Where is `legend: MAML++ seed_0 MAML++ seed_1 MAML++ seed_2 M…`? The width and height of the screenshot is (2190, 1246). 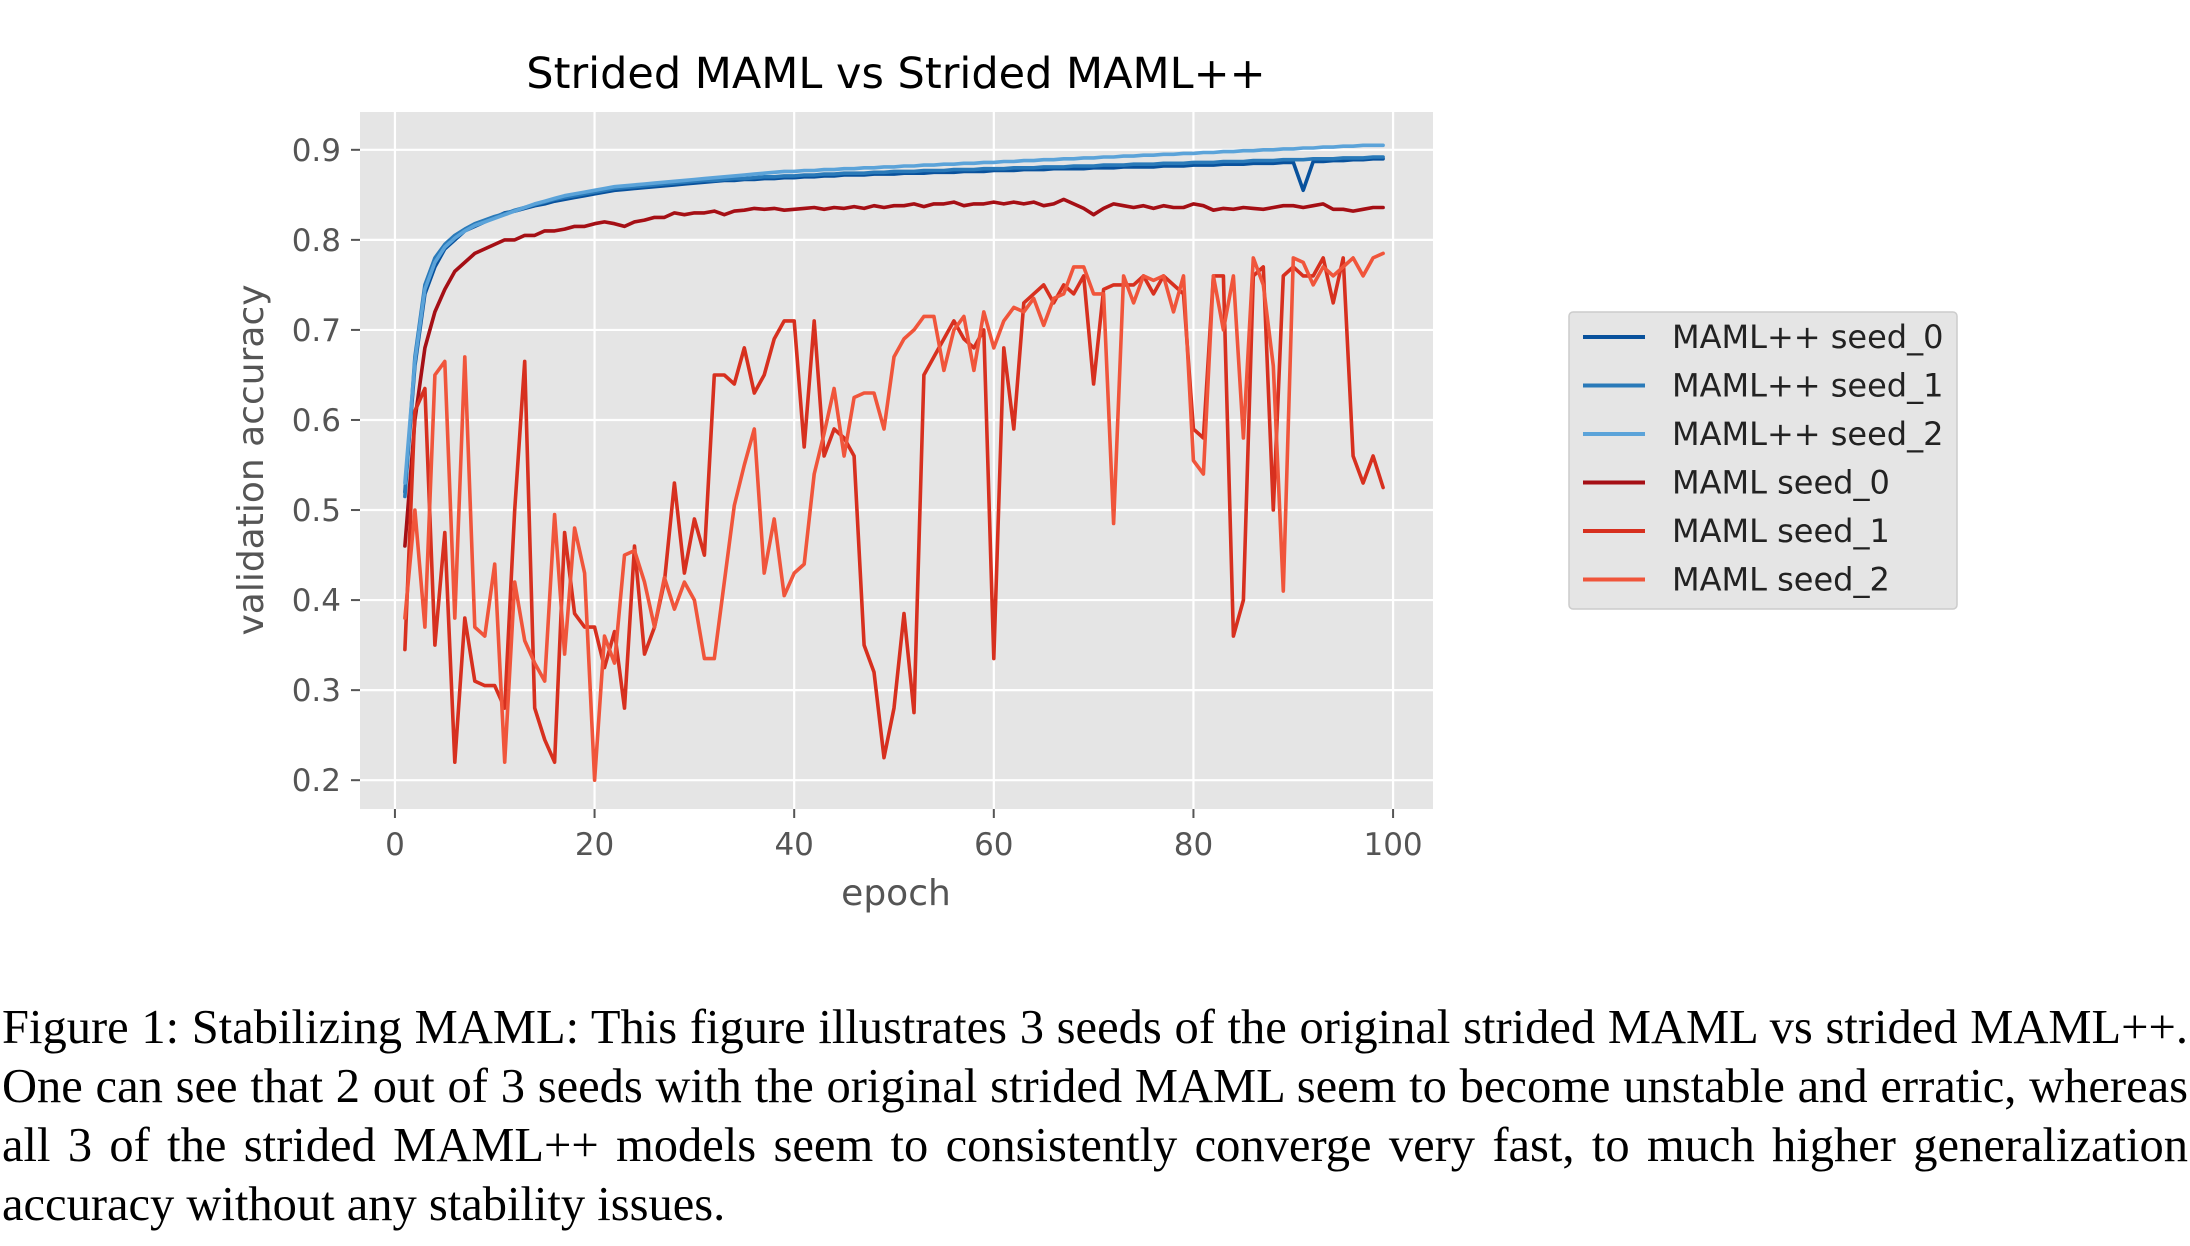 legend: MAML++ seed_0 MAML++ seed_1 MAML++ seed_2 M… is located at coordinates (1763, 460).